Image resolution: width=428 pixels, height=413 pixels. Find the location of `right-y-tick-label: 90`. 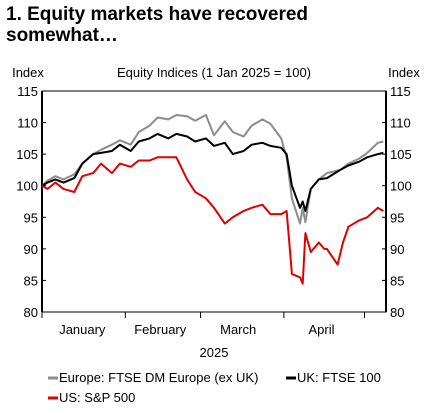

right-y-tick-label: 90 is located at coordinates (397, 249).